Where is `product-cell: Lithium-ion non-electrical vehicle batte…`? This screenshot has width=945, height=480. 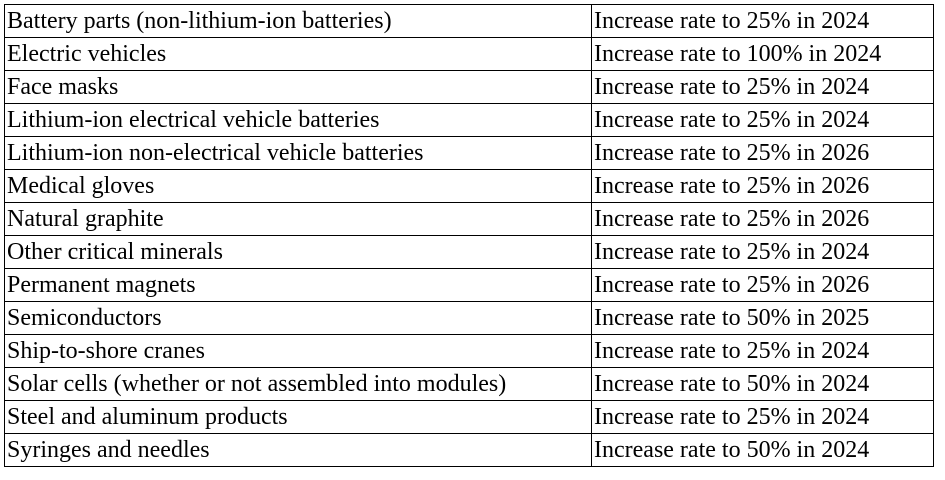
product-cell: Lithium-ion non-electrical vehicle batte… is located at coordinates (298, 153).